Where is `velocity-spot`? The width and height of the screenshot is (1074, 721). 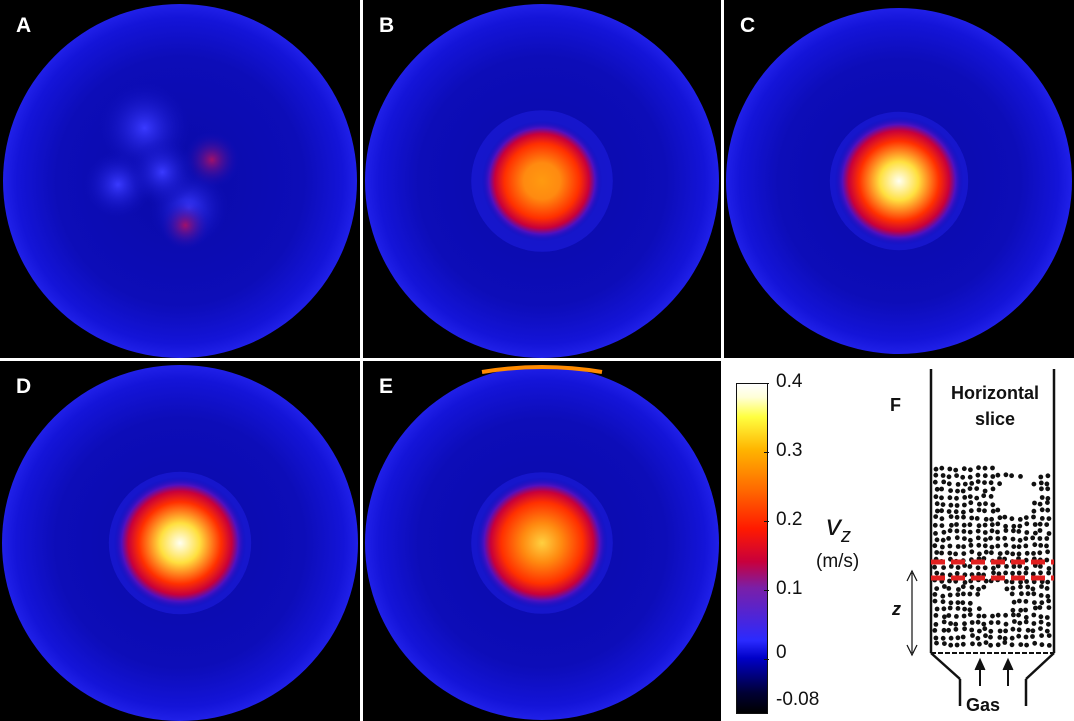 velocity-spot is located at coordinates (212, 160).